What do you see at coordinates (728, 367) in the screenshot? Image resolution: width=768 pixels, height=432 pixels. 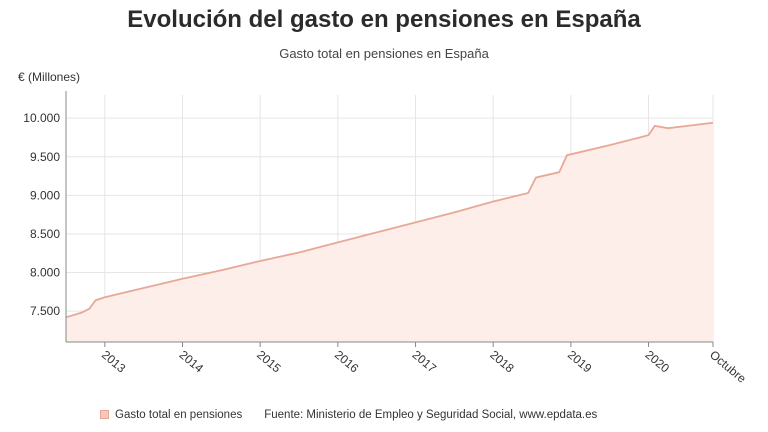 I see `x-tick-label: Octubre` at bounding box center [728, 367].